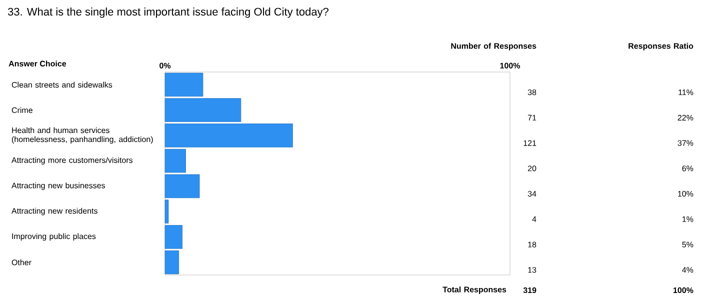 Image resolution: width=716 pixels, height=302 pixels. I want to click on data-label: 6%, so click(688, 169).